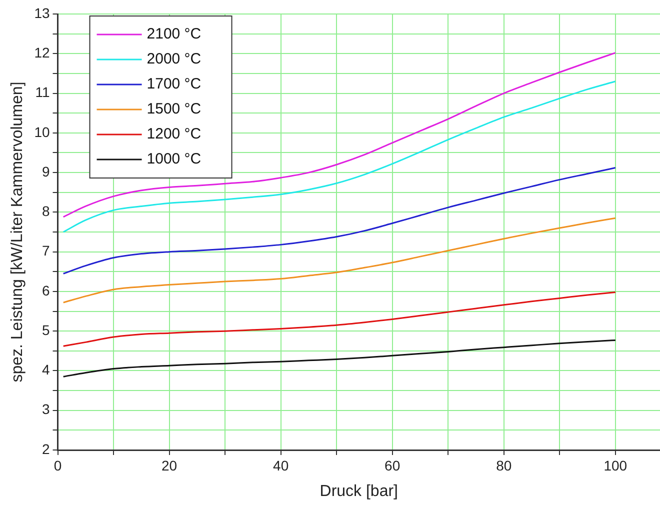 The image size is (660, 509). Describe the element at coordinates (46, 409) in the screenshot. I see `y-tick-label: 3` at that location.